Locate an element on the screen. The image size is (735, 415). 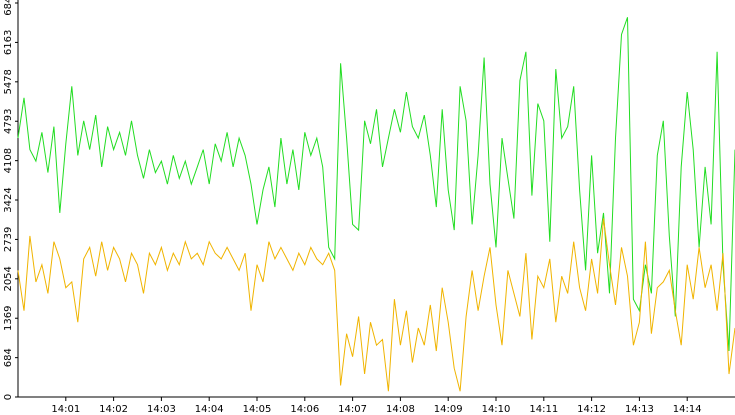
x-tick-label: 14:12 is located at coordinates (591, 409).